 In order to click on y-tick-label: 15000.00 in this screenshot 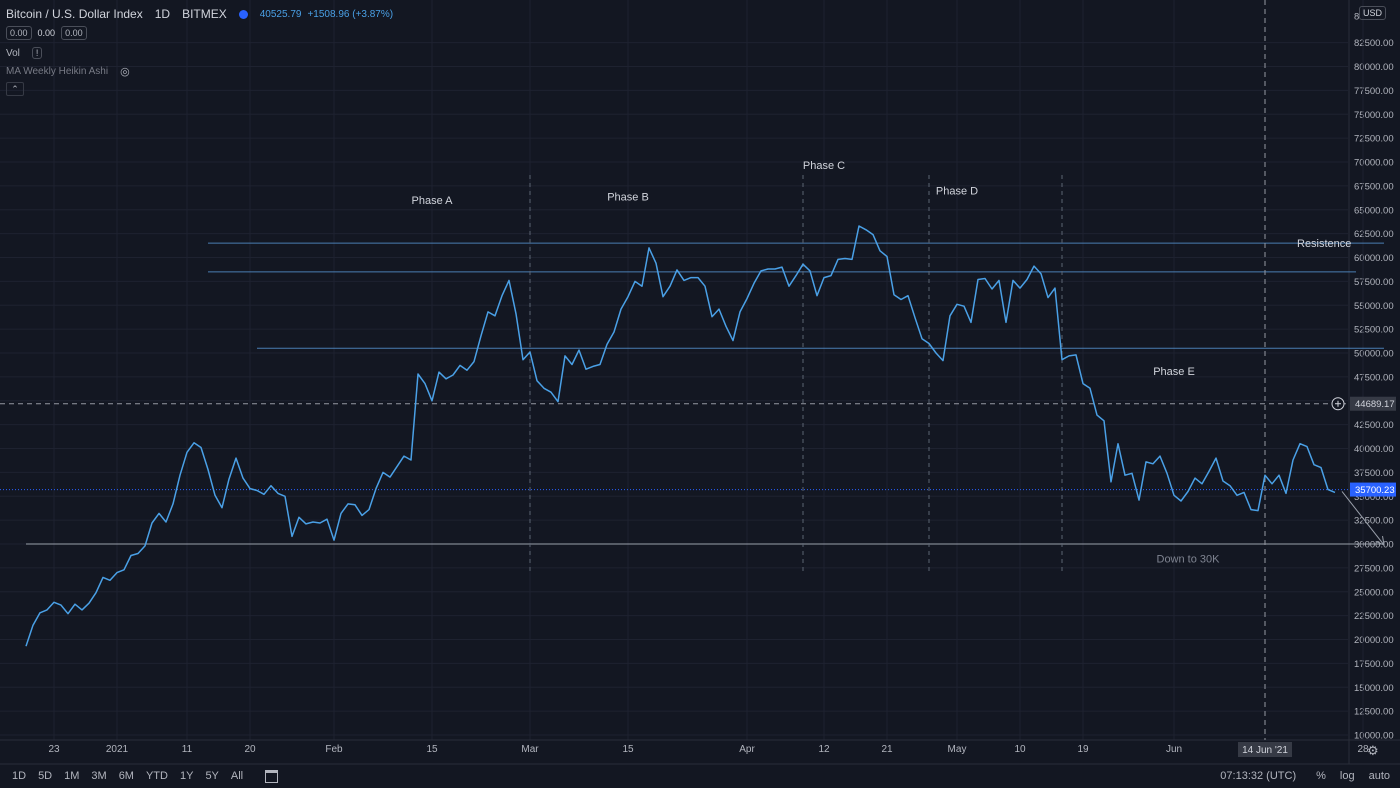, I will do `click(1374, 688)`.